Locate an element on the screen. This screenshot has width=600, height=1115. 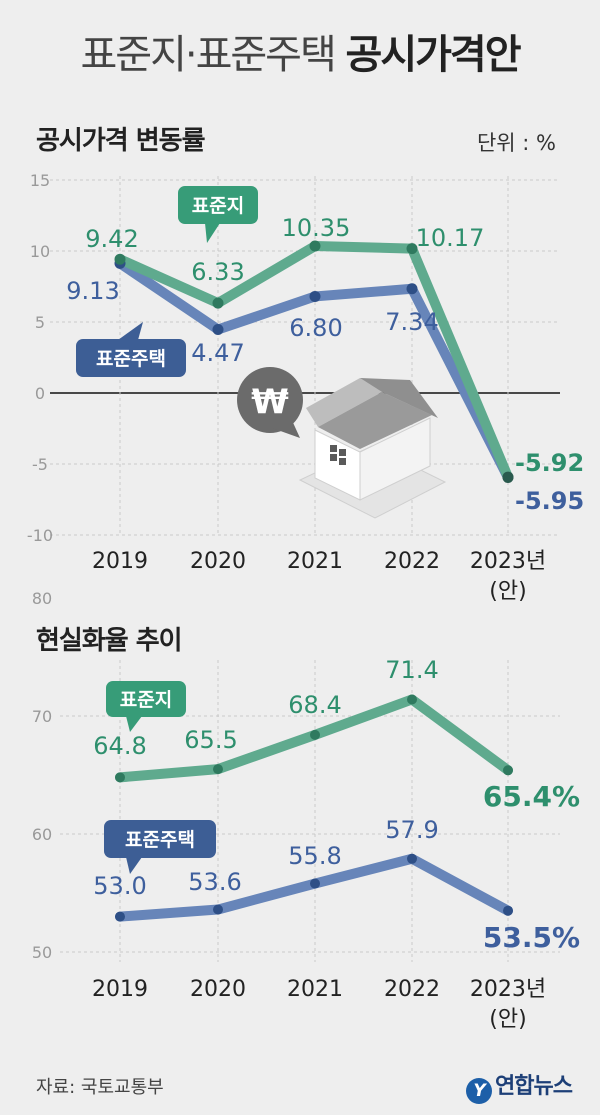
c2-y-tick: 60 is located at coordinates (42, 834).